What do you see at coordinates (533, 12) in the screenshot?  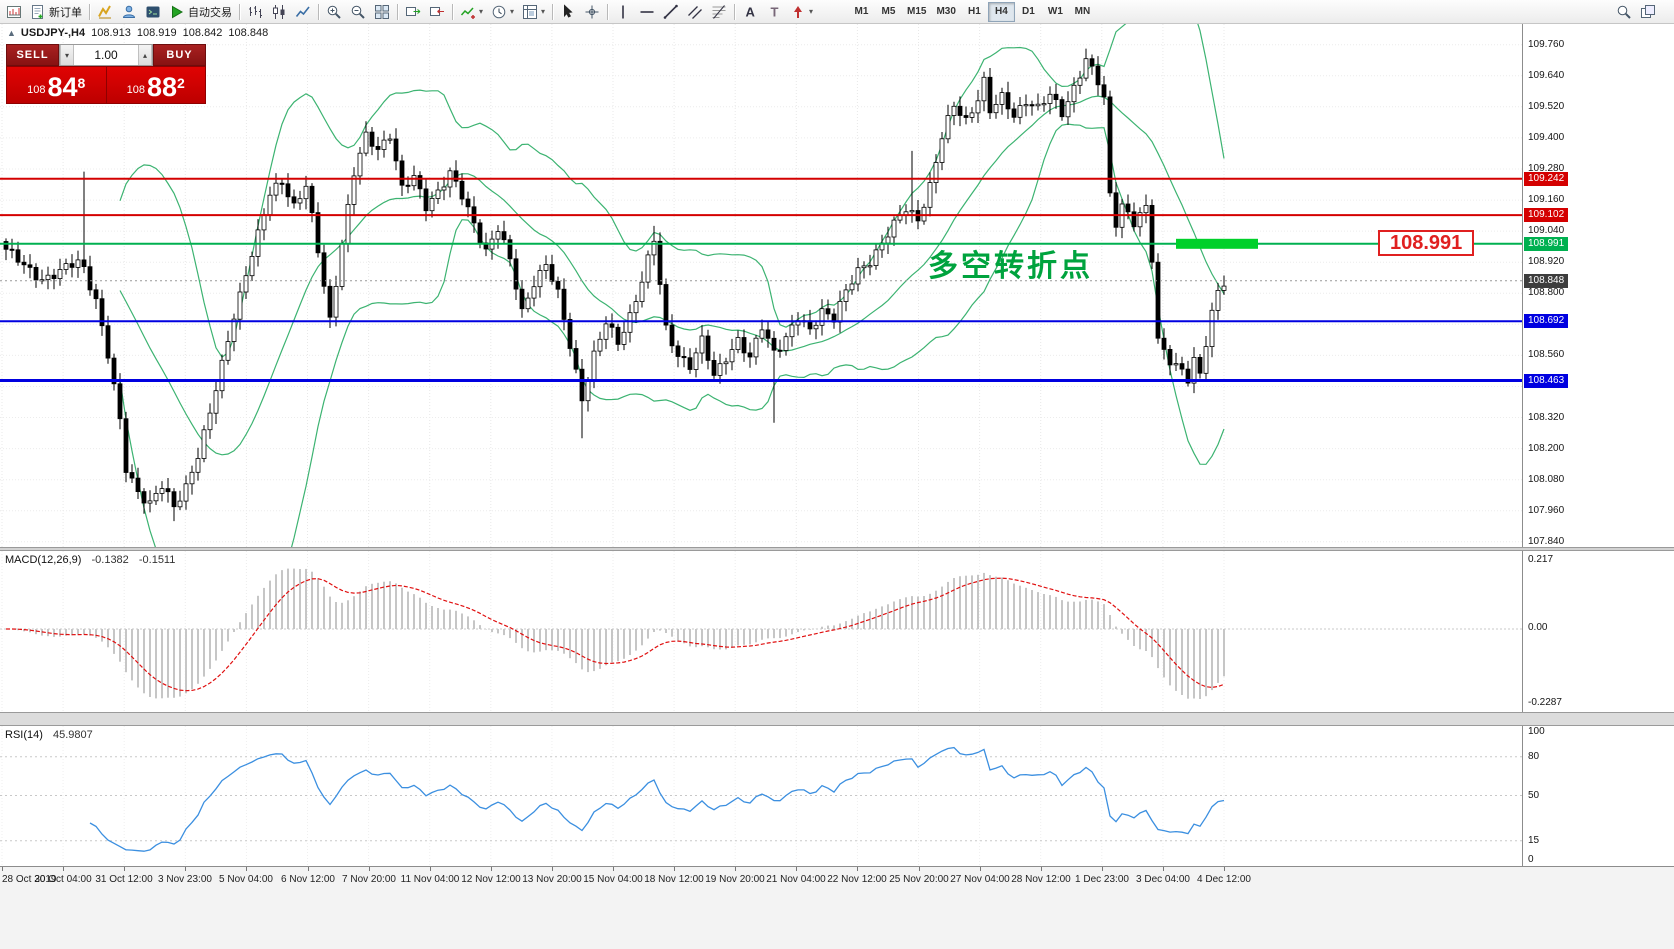 I see `templates-button: ▾` at bounding box center [533, 12].